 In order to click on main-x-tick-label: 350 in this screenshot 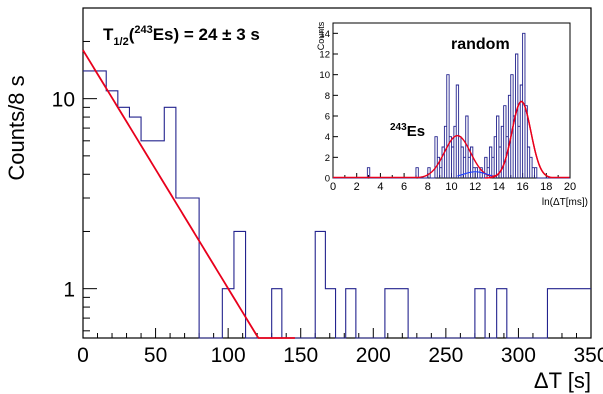, I will do `click(588, 355)`.